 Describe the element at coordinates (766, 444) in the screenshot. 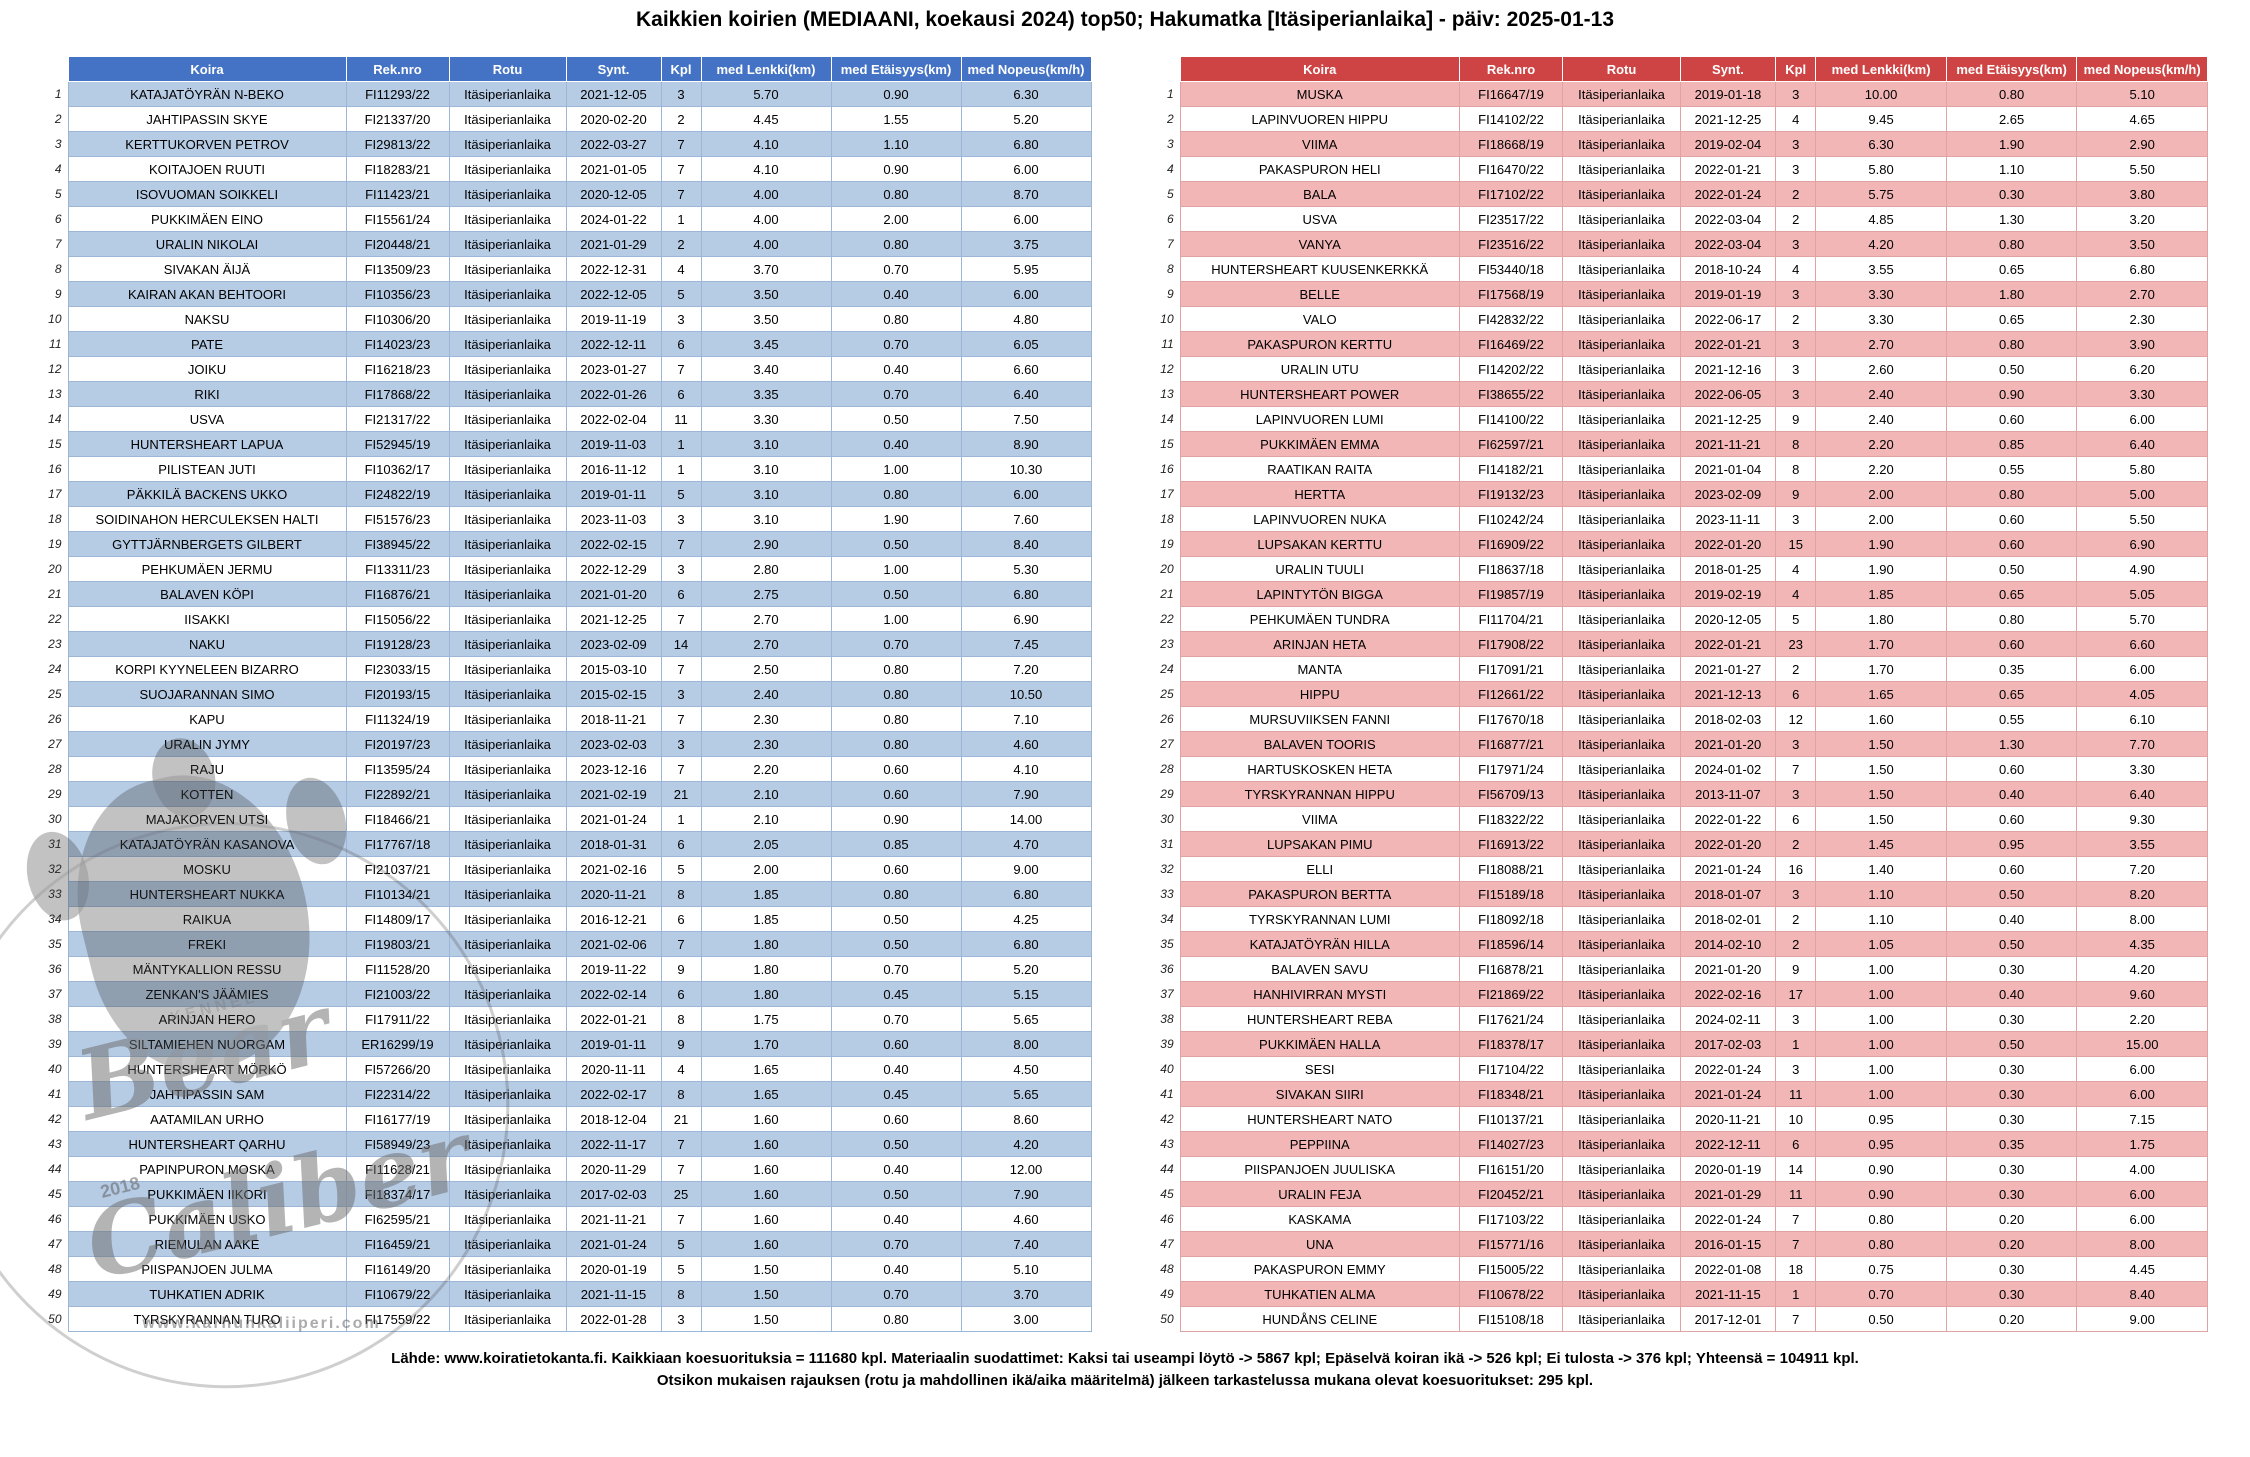

I see `cell-med-lenkki: 3.10` at that location.